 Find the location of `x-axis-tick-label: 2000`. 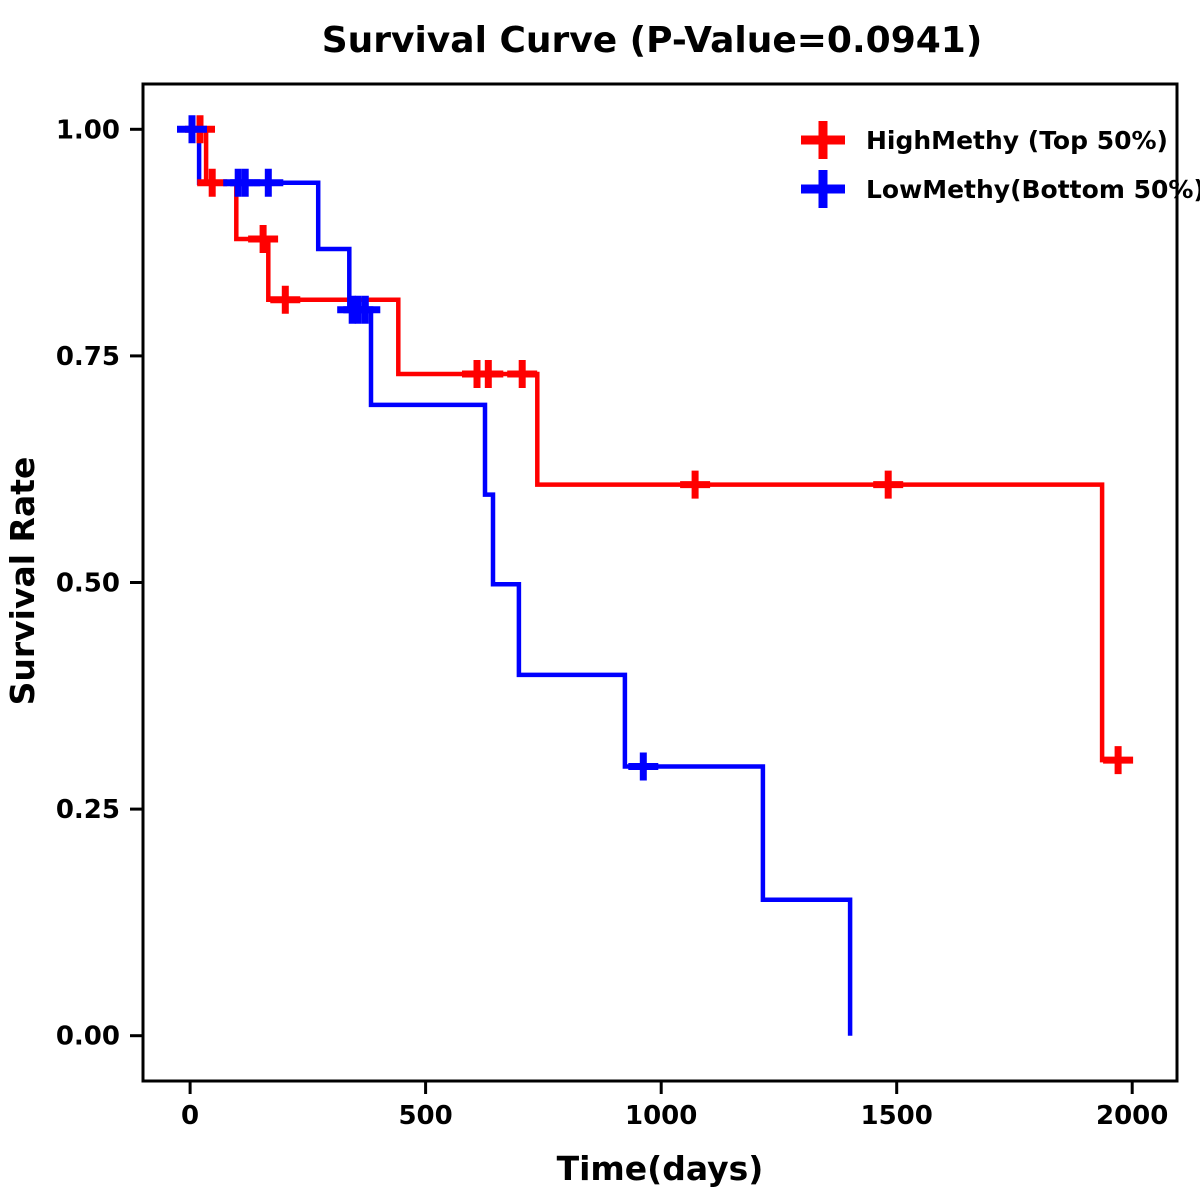

x-axis-tick-label: 2000 is located at coordinates (1132, 1116).